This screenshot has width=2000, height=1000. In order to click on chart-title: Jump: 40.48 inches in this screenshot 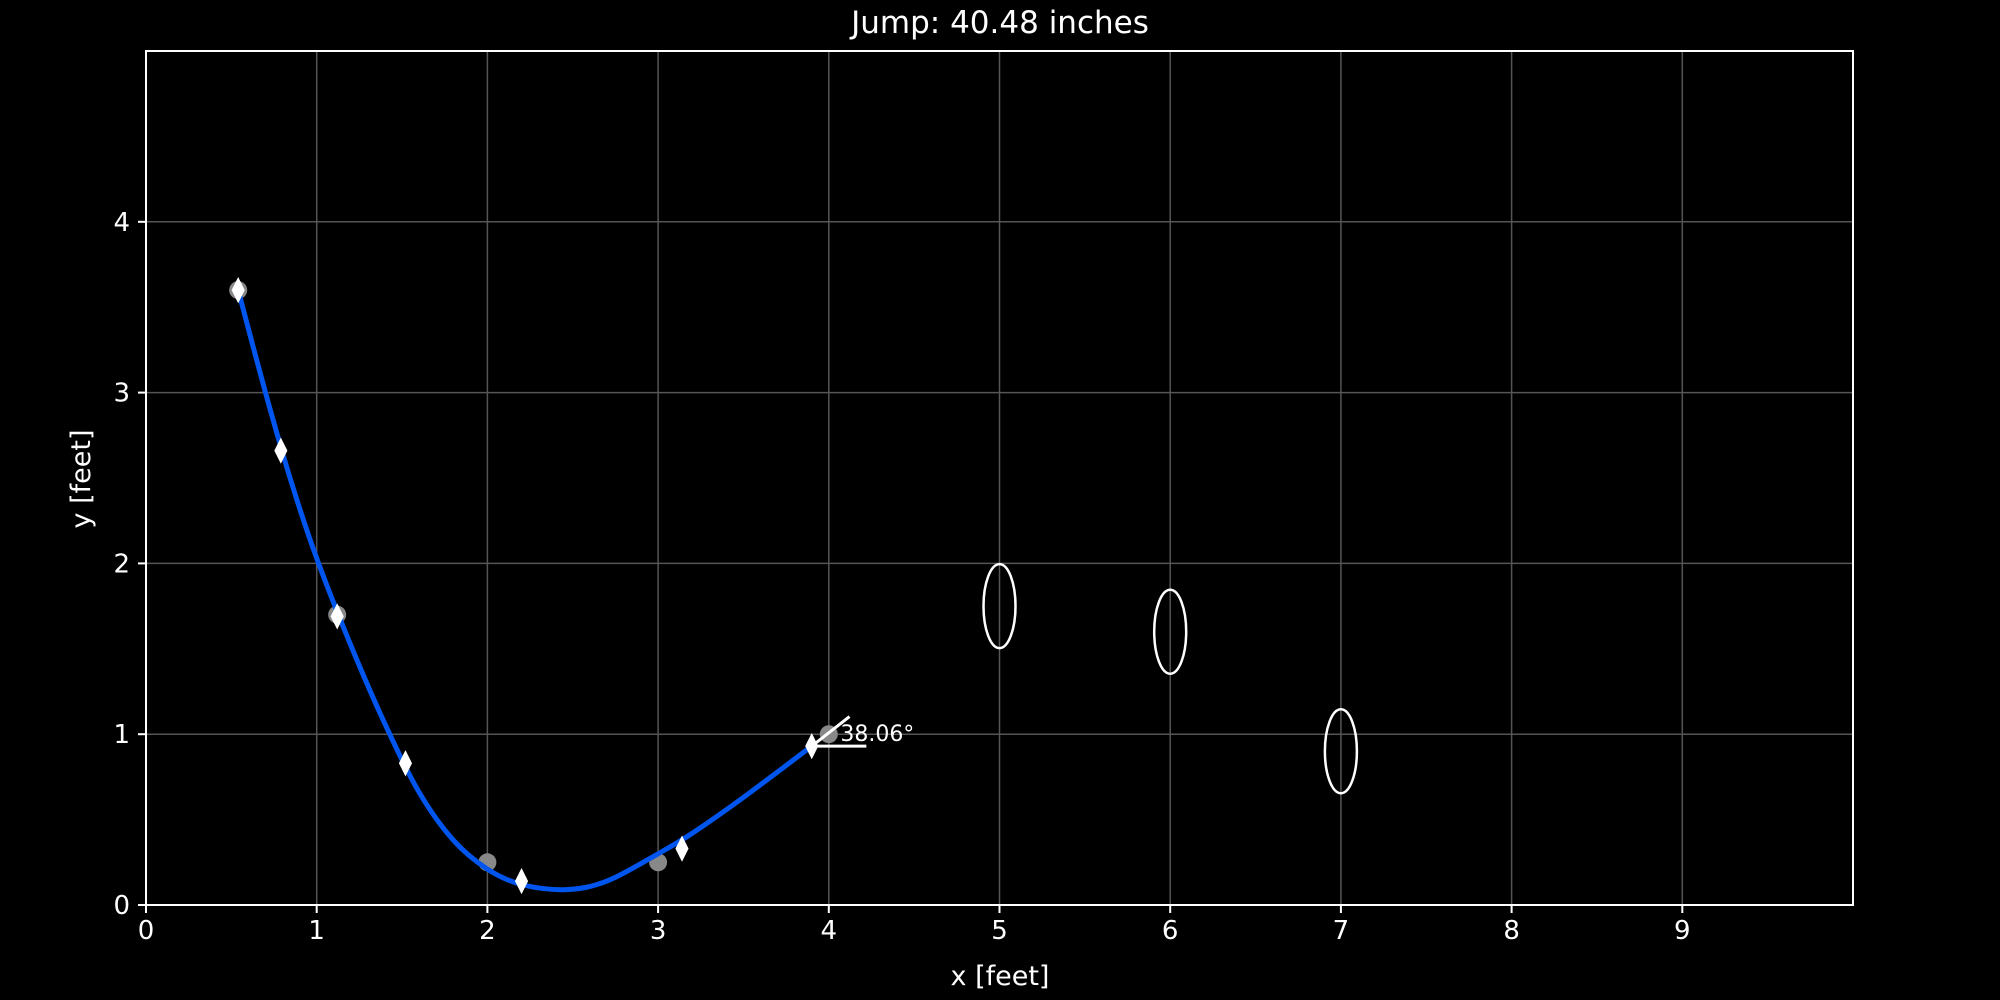, I will do `click(999, 23)`.